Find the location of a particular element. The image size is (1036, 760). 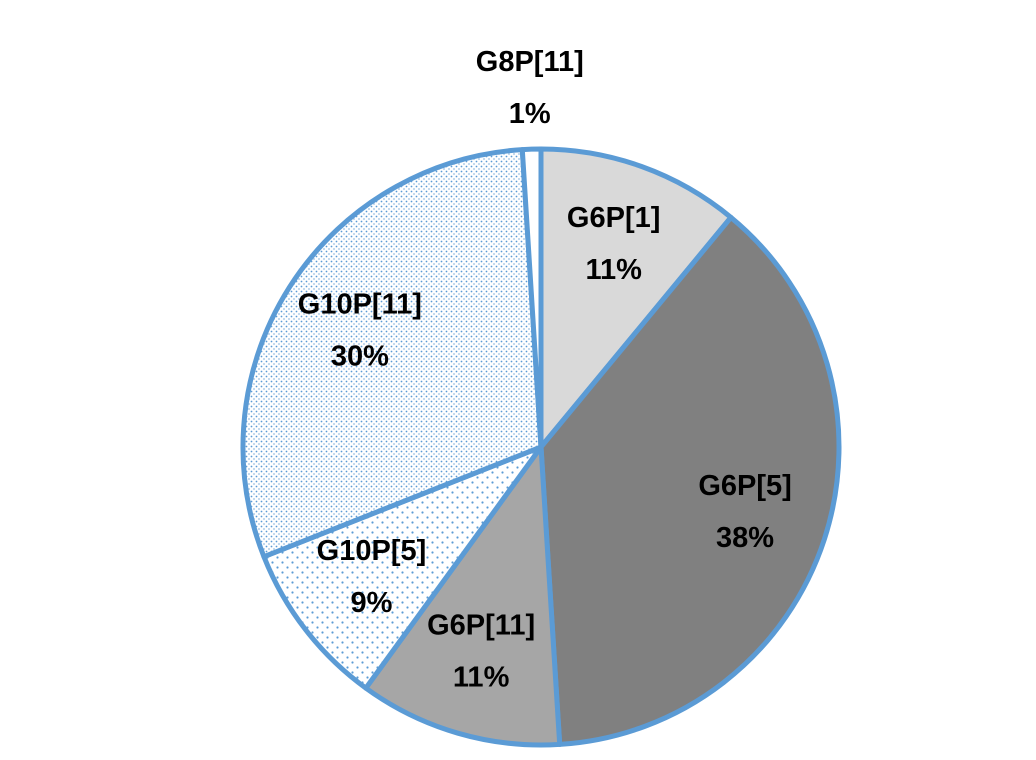

slice-label: G6P[1] is located at coordinates (613, 218).